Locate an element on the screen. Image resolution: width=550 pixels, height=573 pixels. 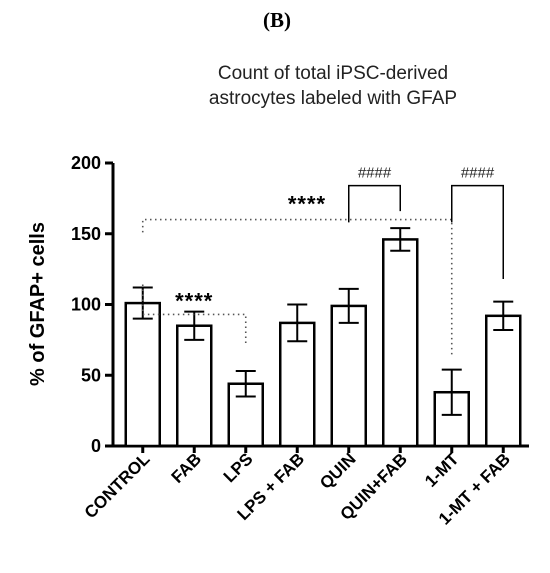
bar-quin is located at coordinates (348, 376).